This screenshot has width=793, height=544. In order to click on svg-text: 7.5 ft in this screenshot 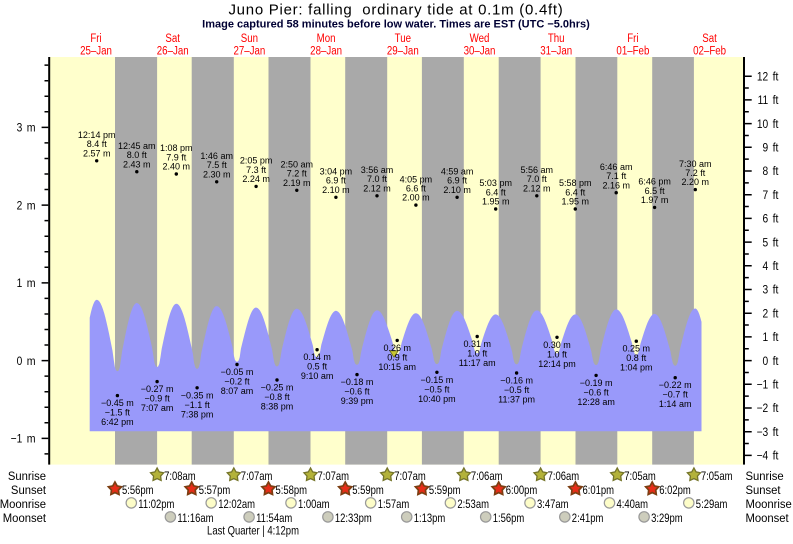, I will do `click(217, 165)`.